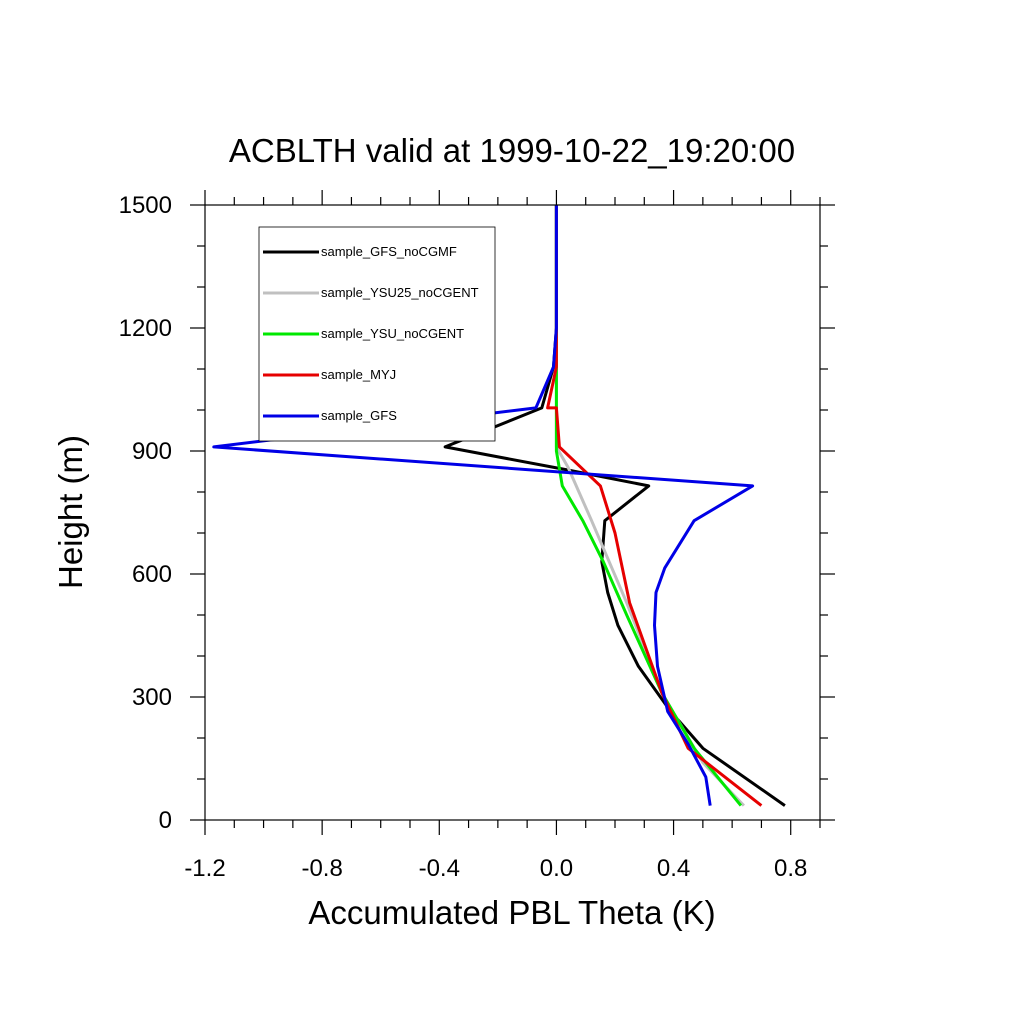  What do you see at coordinates (165, 820) in the screenshot?
I see `y-tick-label: 0` at bounding box center [165, 820].